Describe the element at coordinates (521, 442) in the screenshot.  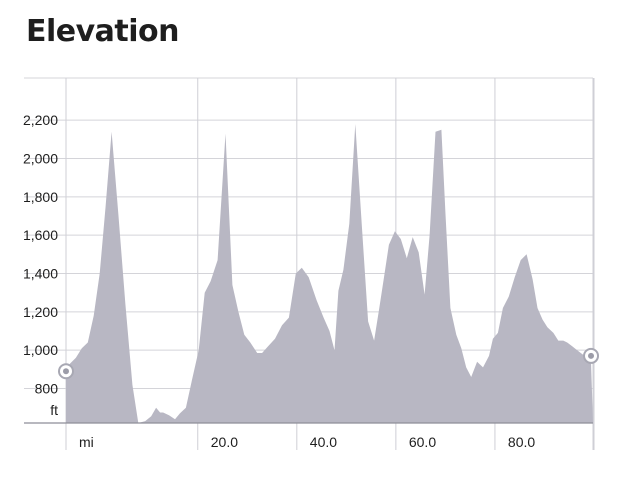
I see `x-tick-label: 80.0` at that location.